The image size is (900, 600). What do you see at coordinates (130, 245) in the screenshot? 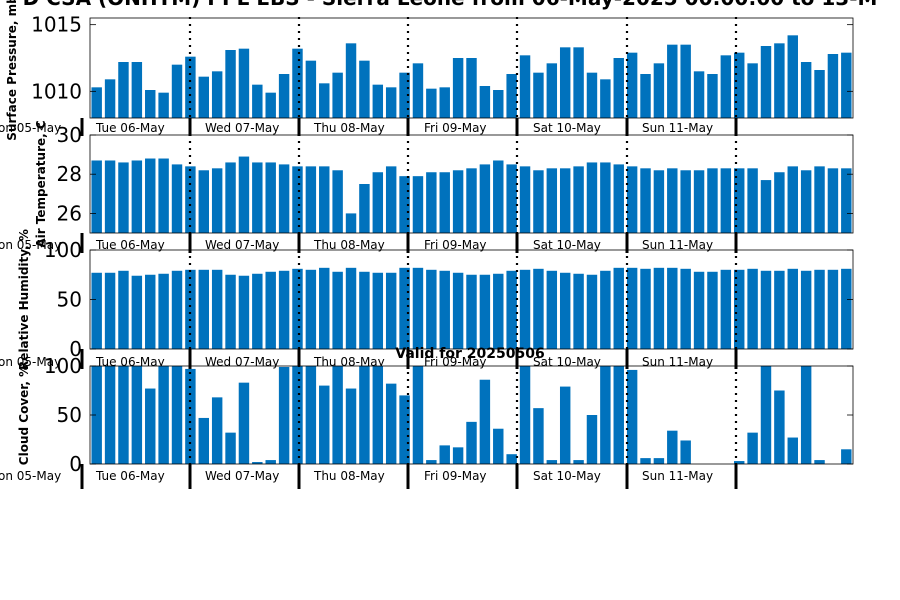
I see `day-label: Tue 06-May` at bounding box center [130, 245].